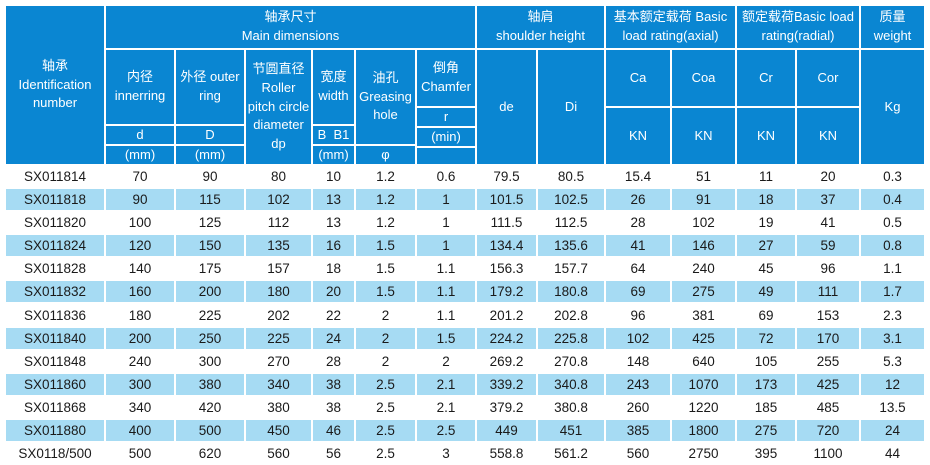 The width and height of the screenshot is (930, 465). I want to click on value-cell: 175, so click(210, 269).